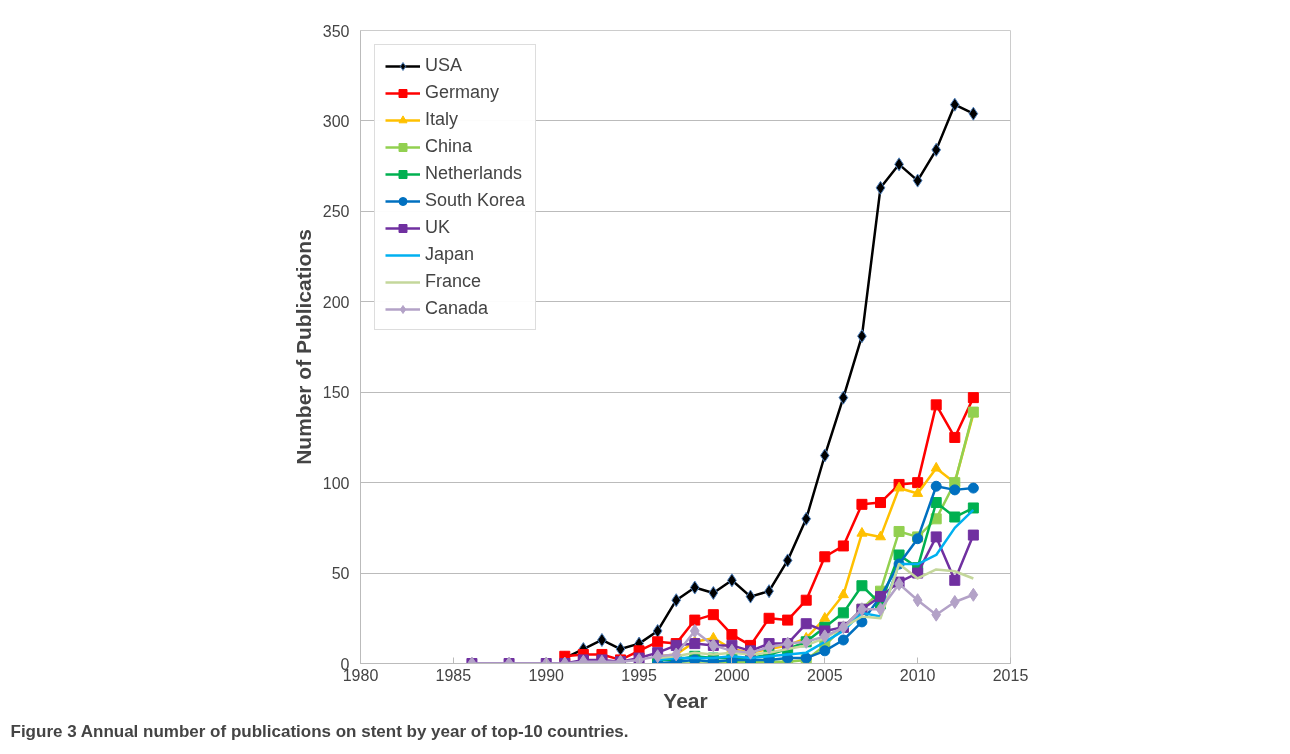  Describe the element at coordinates (546, 675) in the screenshot. I see `x-tick-label: 1990` at that location.